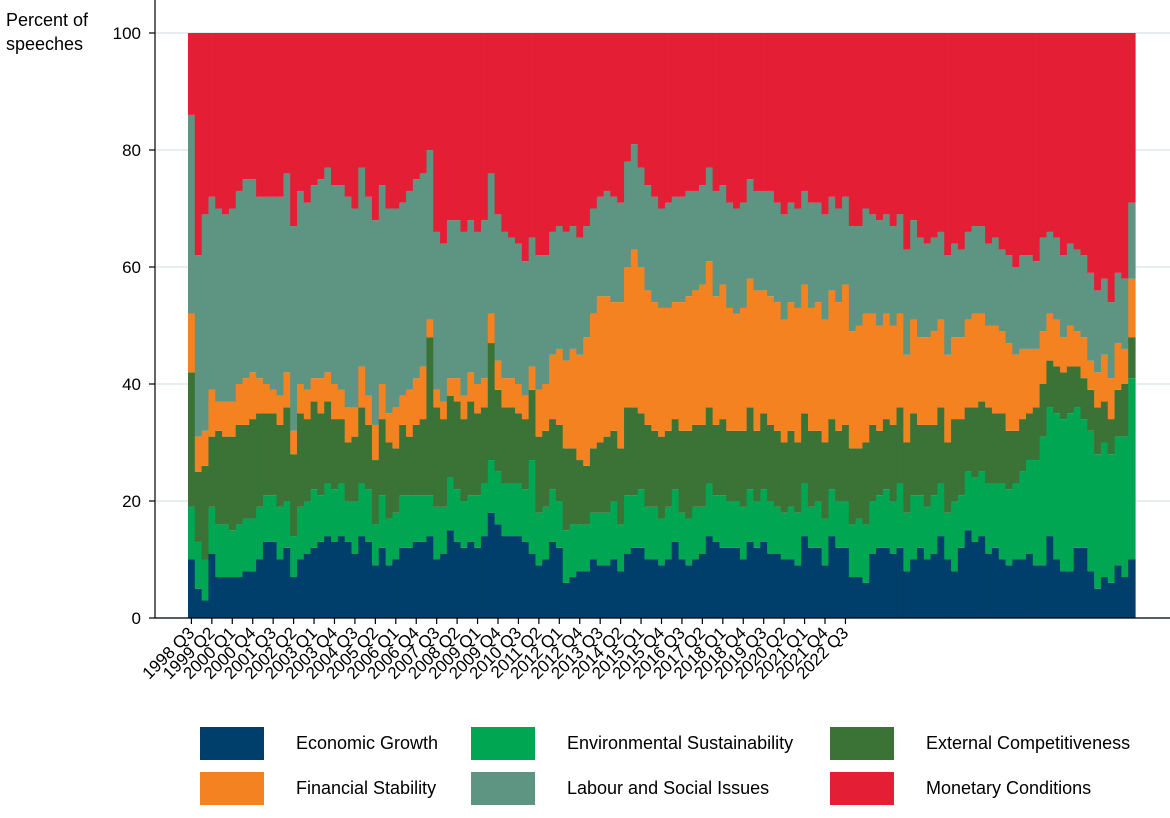  What do you see at coordinates (1009, 787) in the screenshot?
I see `legend-label: Monetary Conditions` at bounding box center [1009, 787].